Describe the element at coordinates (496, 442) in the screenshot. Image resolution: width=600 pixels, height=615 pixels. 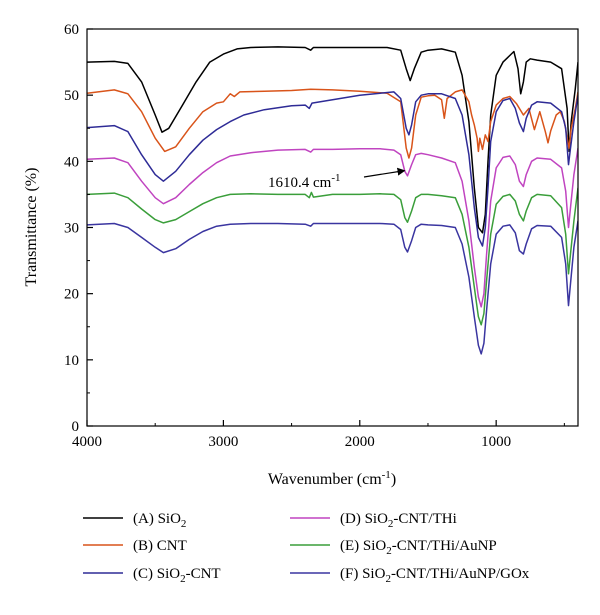
I see `x-tick-label: 1000` at that location.